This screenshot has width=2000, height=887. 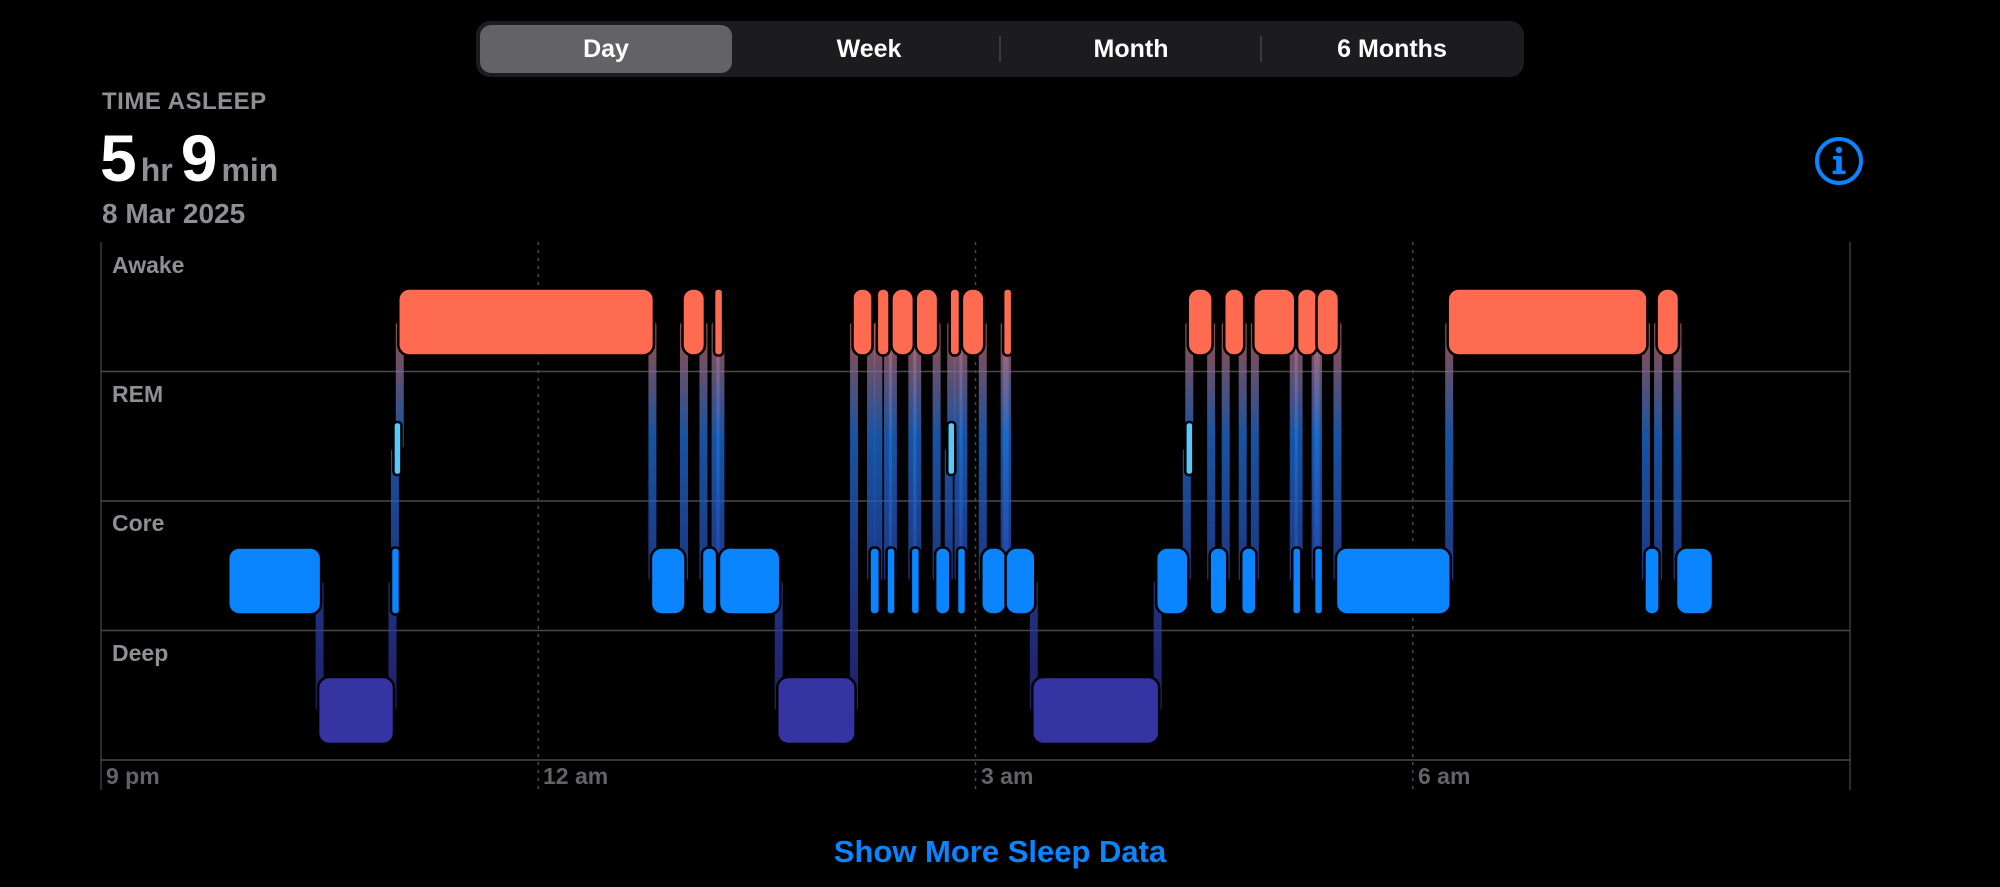 What do you see at coordinates (137, 394) in the screenshot?
I see `stage-label-rem: REM` at bounding box center [137, 394].